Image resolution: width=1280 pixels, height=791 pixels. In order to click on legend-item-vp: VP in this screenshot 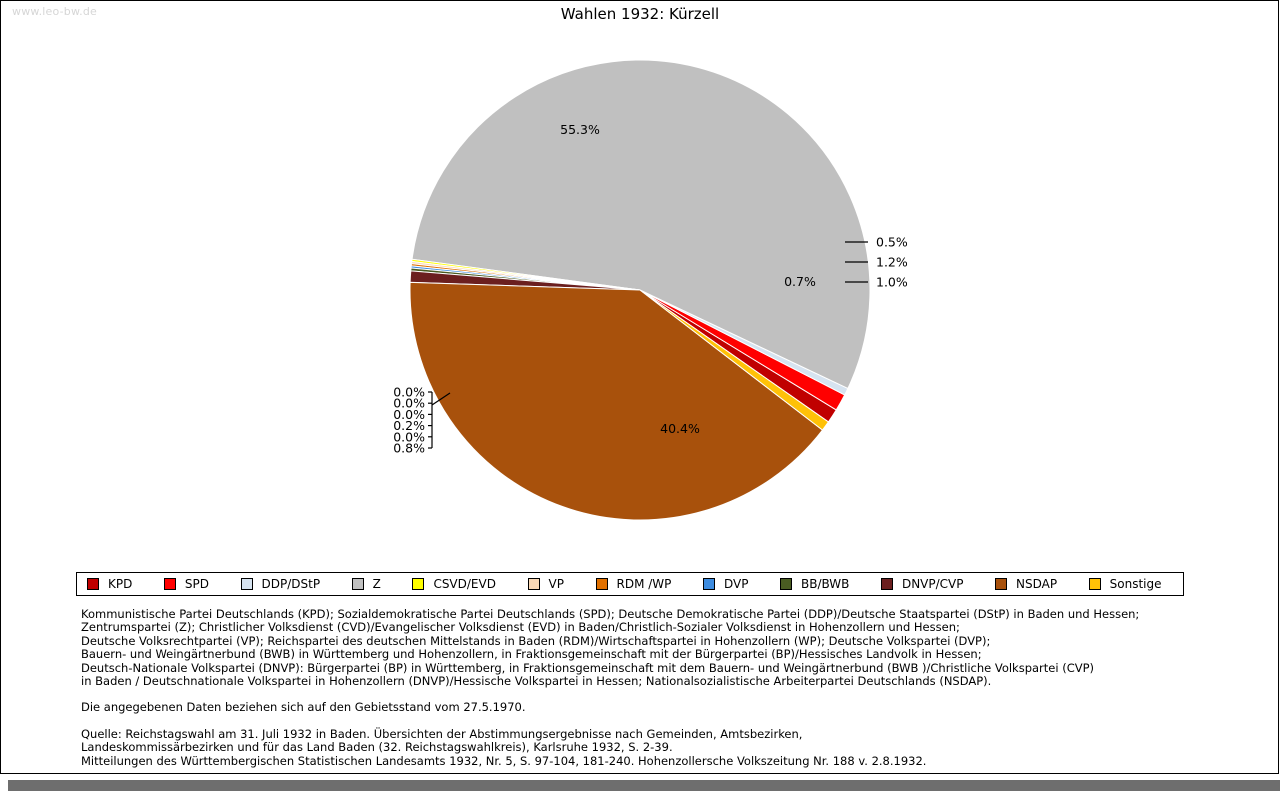, I will do `click(552, 584)`.